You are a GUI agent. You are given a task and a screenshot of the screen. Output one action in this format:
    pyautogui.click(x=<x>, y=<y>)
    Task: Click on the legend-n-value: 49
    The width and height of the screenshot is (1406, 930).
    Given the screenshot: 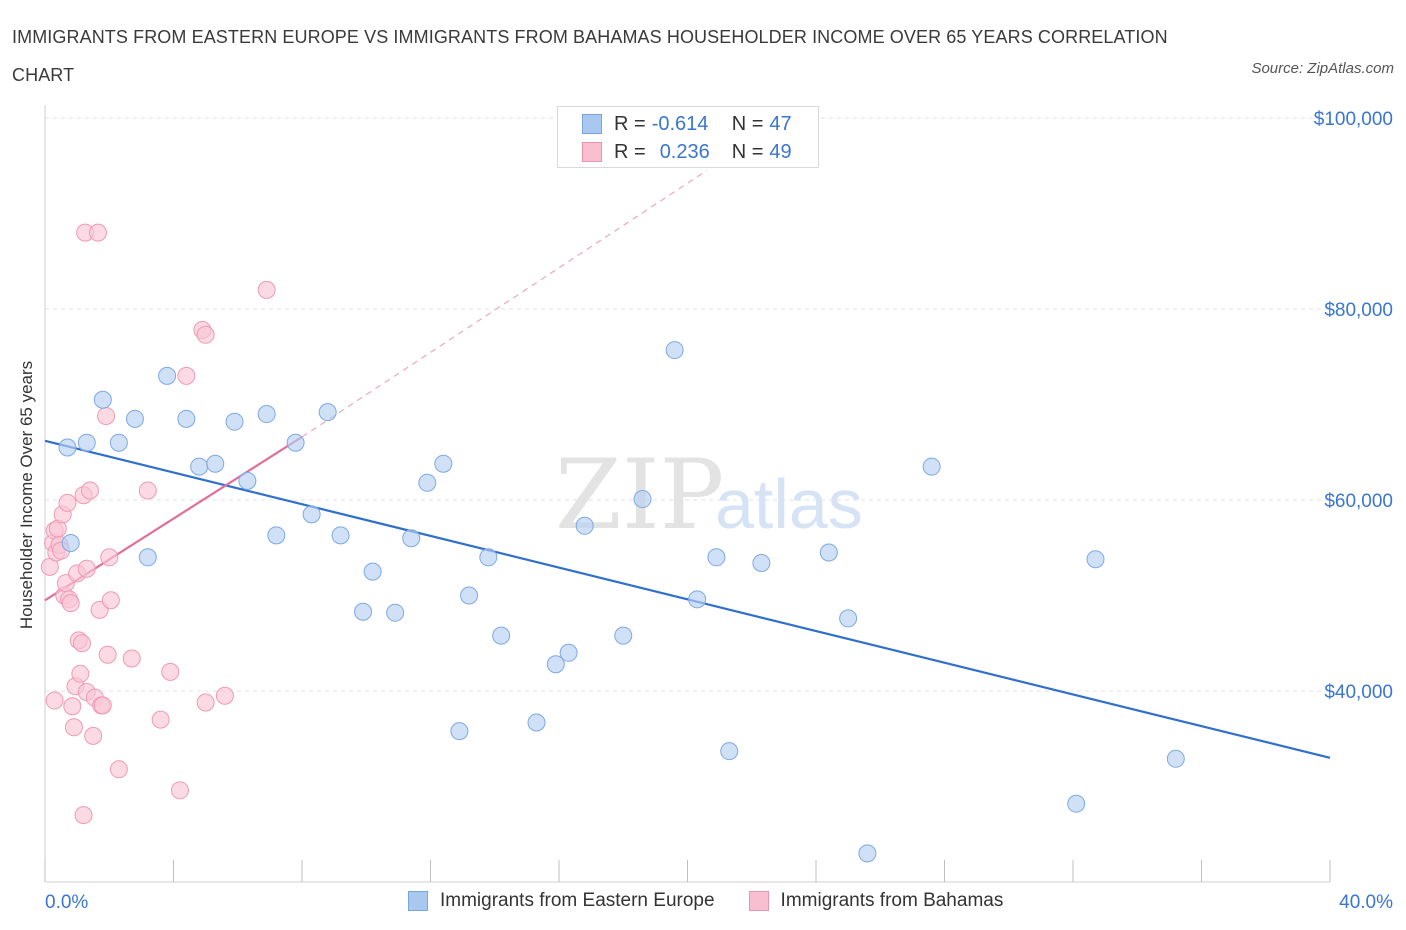 What is the action you would take?
    pyautogui.click(x=780, y=151)
    